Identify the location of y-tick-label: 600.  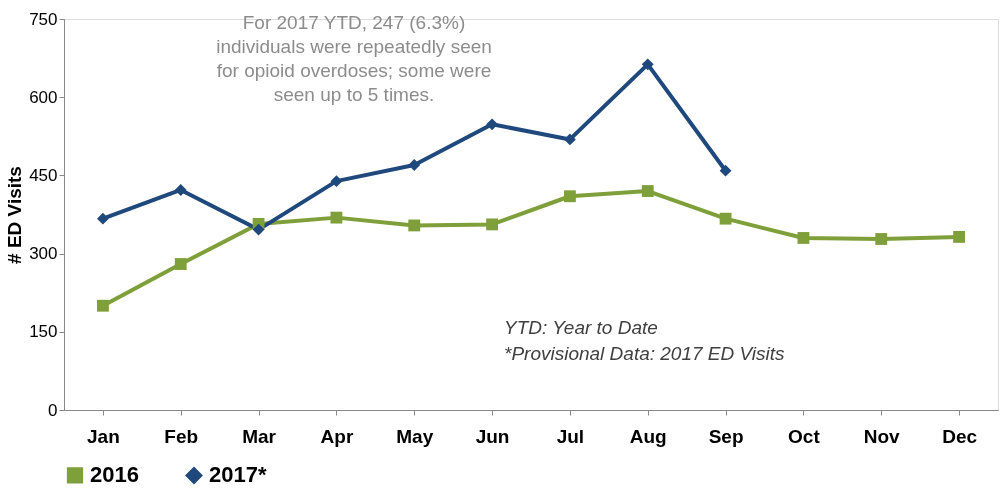
(43, 97).